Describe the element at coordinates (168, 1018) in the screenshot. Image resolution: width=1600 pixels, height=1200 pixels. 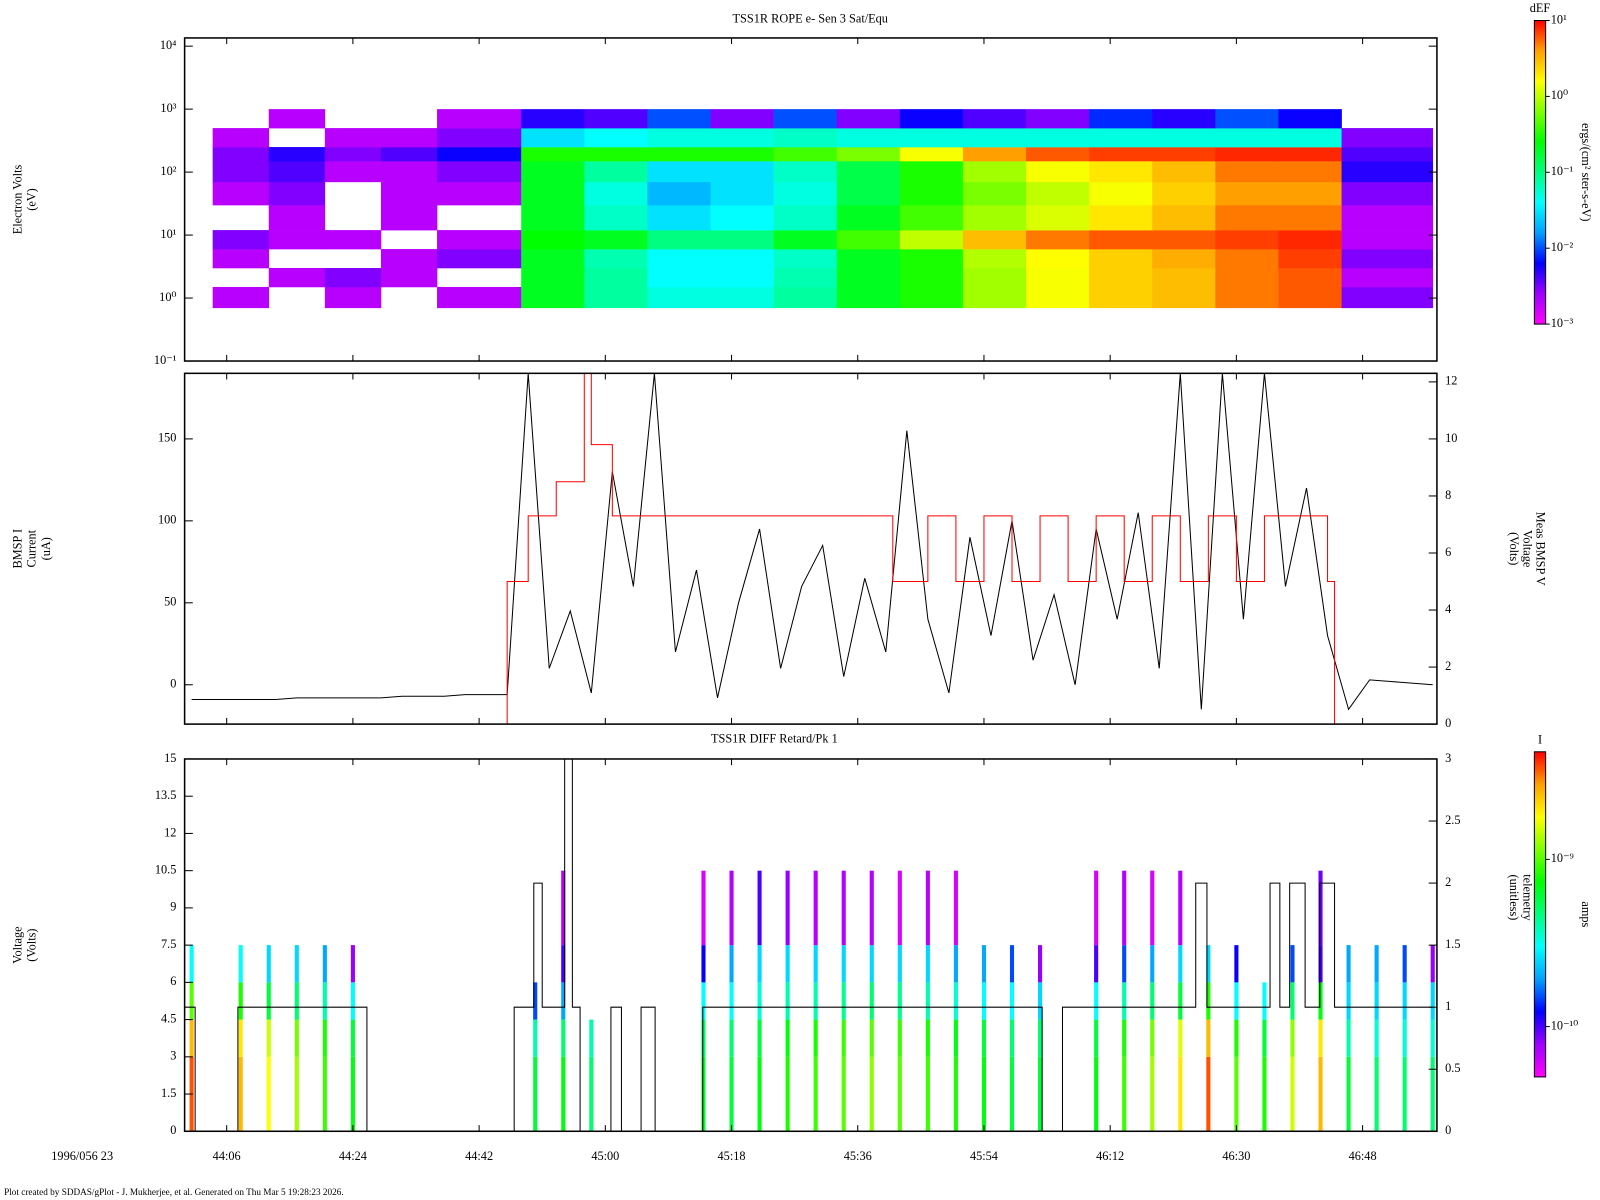
I see `y-tick-label: 4.5` at that location.